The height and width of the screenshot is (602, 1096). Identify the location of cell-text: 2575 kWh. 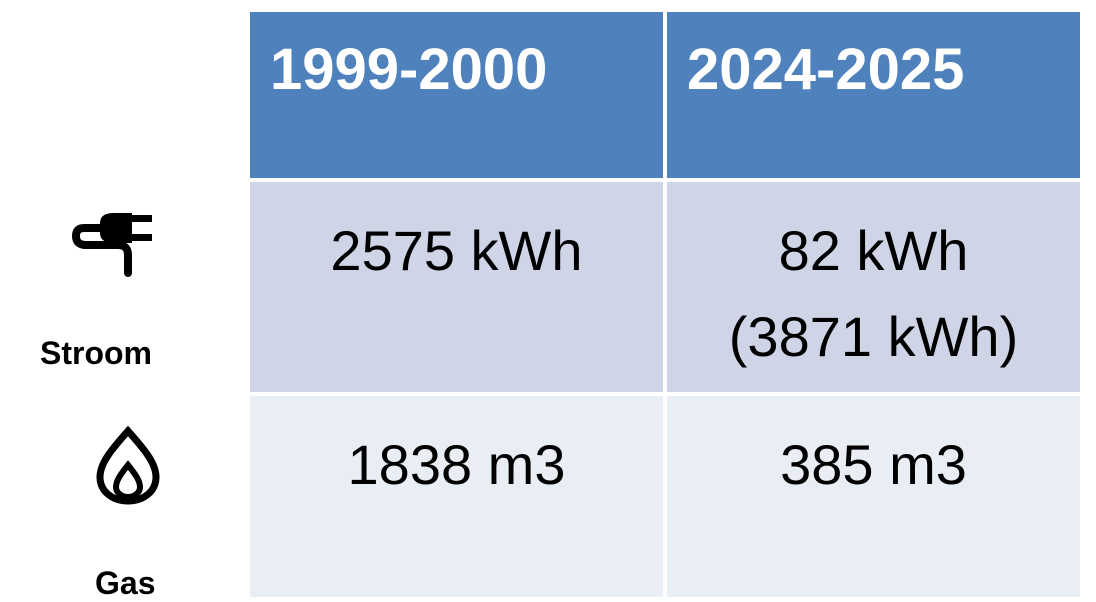
(456, 250).